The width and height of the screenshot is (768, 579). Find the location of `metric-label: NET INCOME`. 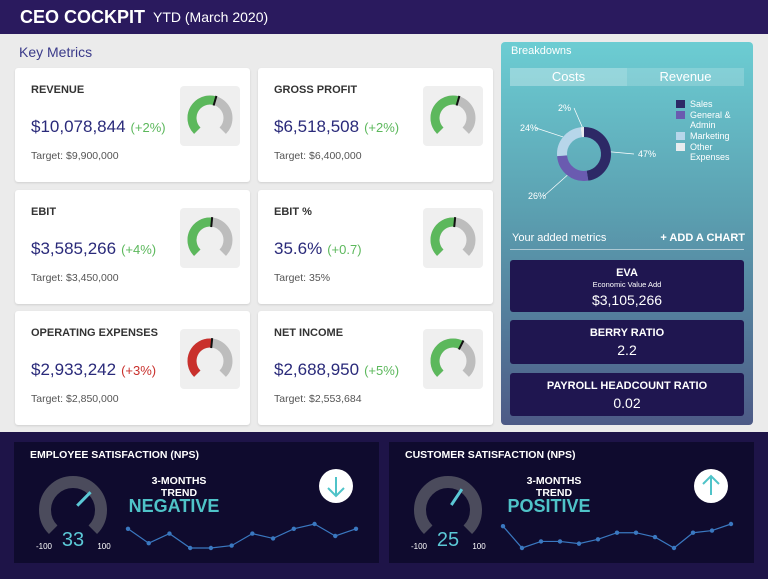

metric-label: NET INCOME is located at coordinates (309, 333).